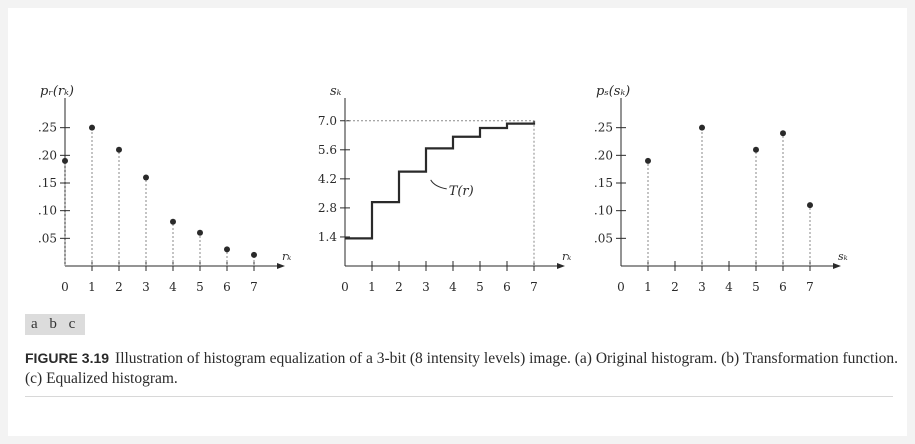  I want to click on x-axis-label: sₖ, so click(843, 256).